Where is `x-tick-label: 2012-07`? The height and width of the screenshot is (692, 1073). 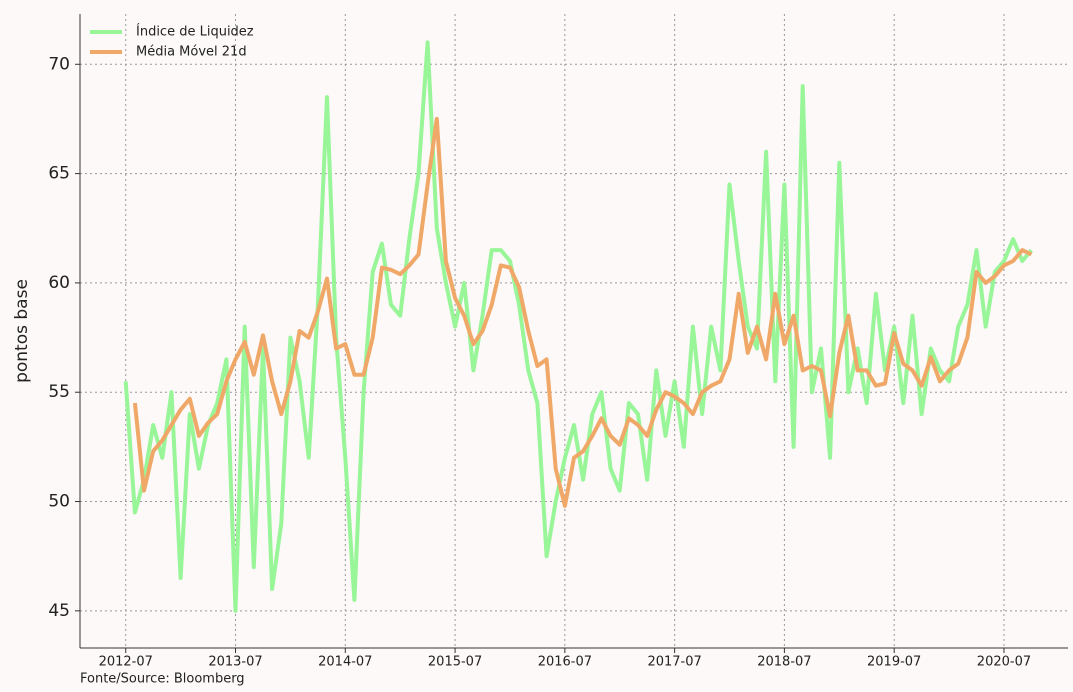 x-tick-label: 2012-07 is located at coordinates (126, 662).